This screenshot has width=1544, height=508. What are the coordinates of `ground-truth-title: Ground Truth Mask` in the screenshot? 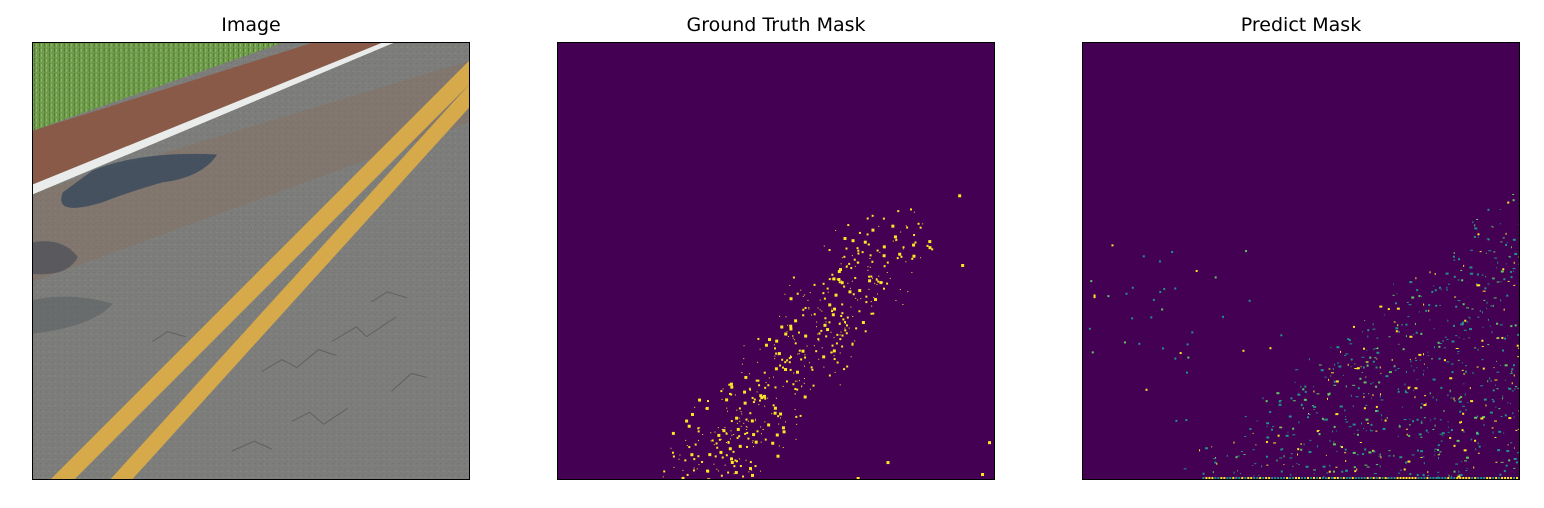 It's located at (776, 25).